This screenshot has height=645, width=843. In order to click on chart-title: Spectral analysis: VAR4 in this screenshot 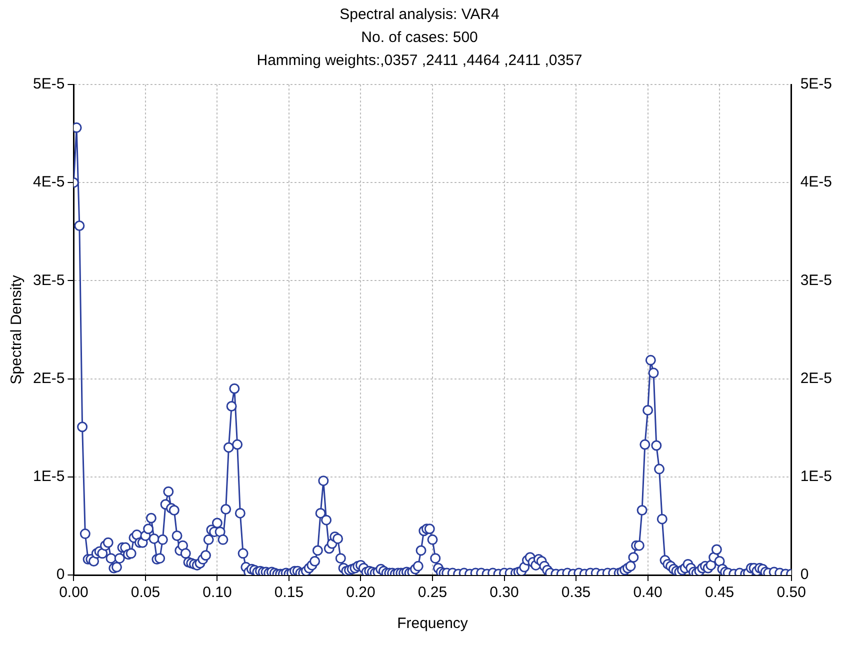, I will do `click(420, 15)`.